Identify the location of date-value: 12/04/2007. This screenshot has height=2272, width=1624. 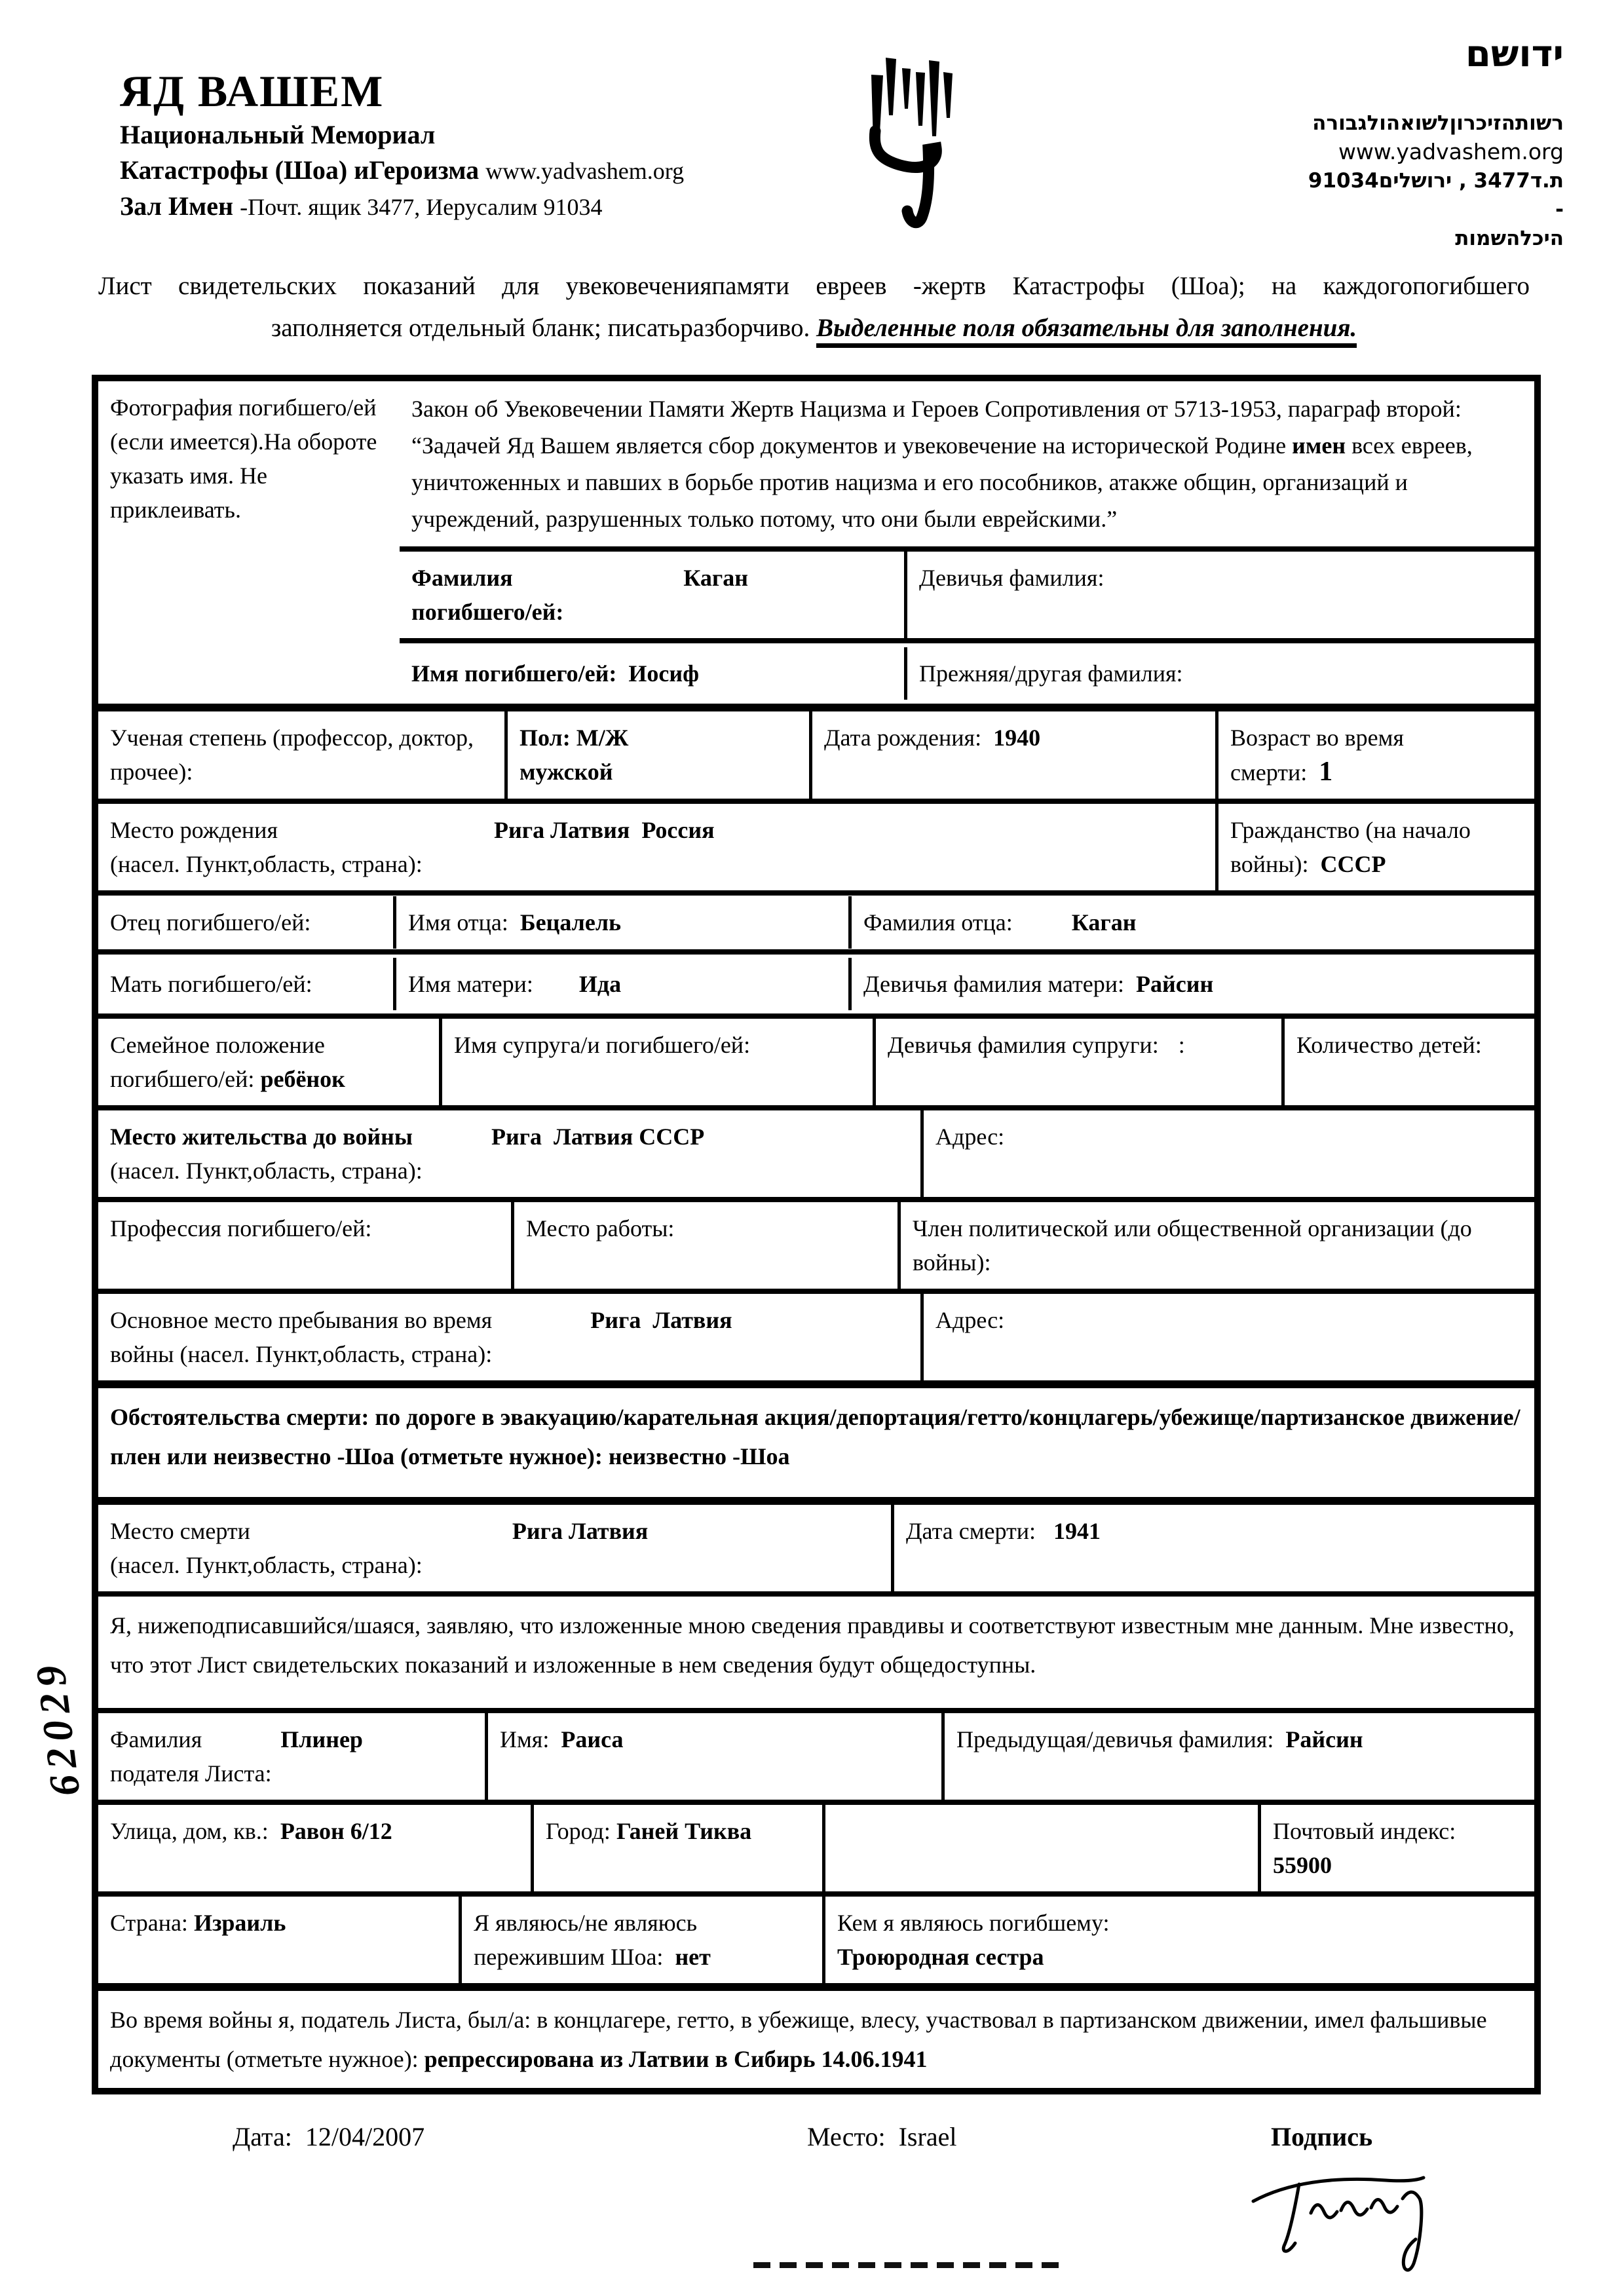
(365, 2136).